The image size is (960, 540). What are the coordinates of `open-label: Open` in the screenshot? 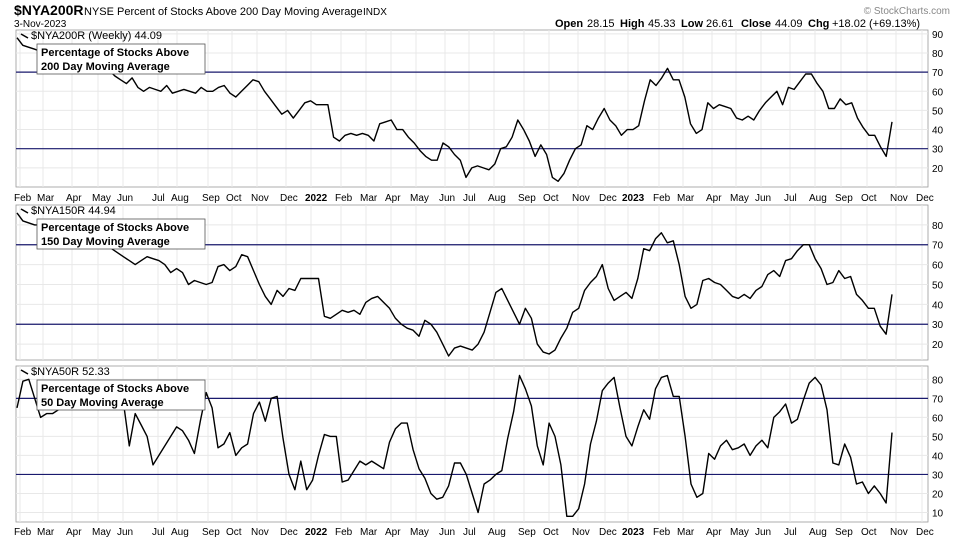 It's located at (569, 24).